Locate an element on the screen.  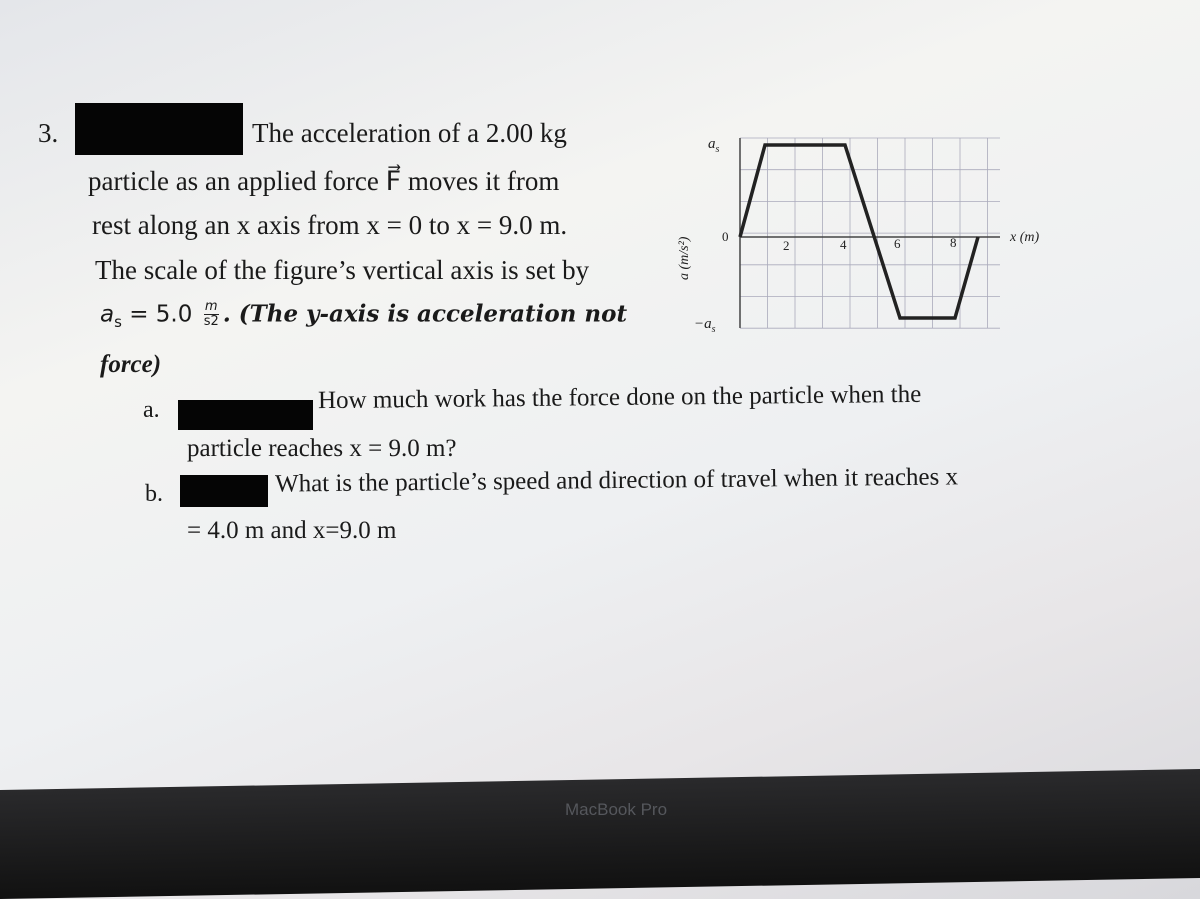
y-axis-label: a (m/s²) is located at coordinates (684, 258).